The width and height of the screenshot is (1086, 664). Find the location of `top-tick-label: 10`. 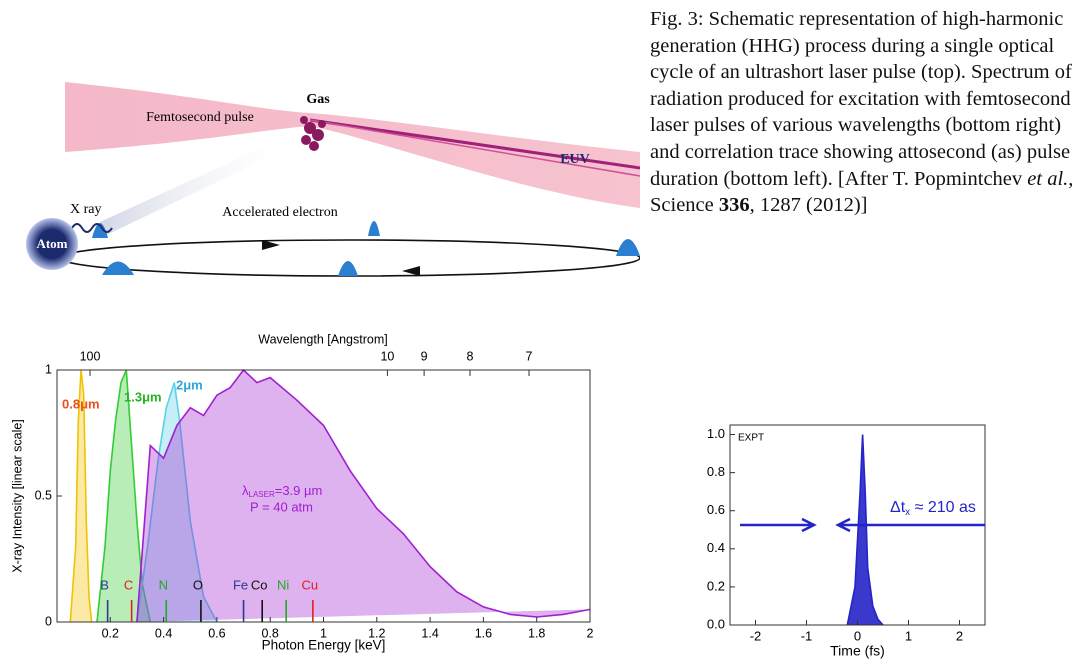

top-tick-label: 10 is located at coordinates (387, 356).